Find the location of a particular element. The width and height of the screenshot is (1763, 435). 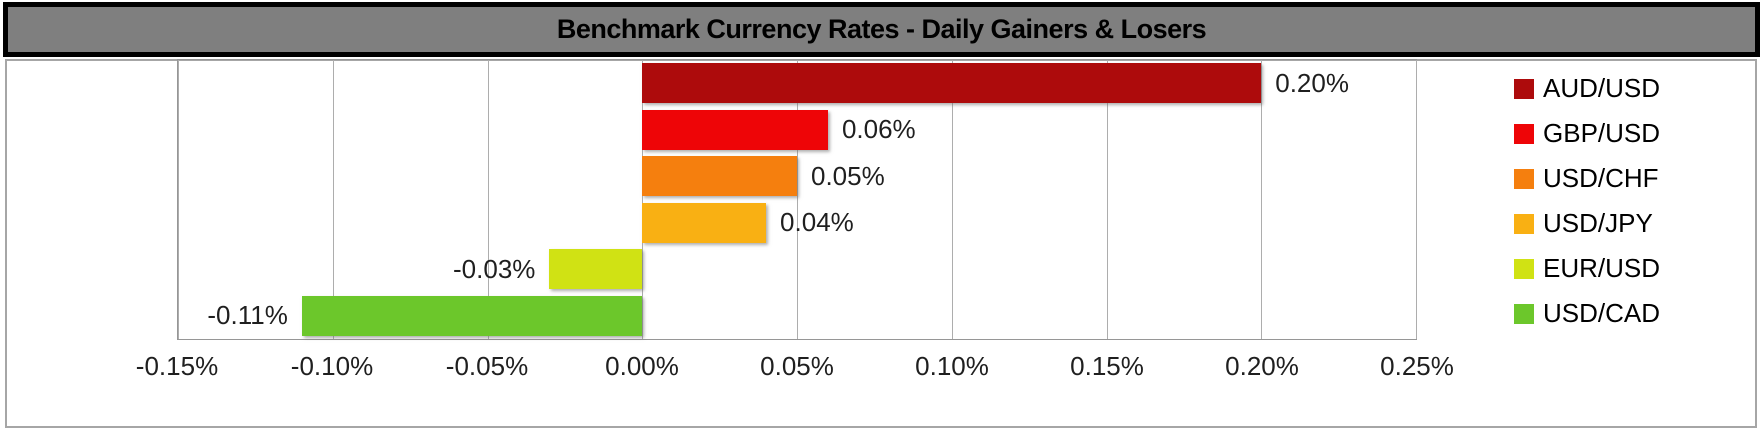

x-tick-label: 0.00% is located at coordinates (642, 366).